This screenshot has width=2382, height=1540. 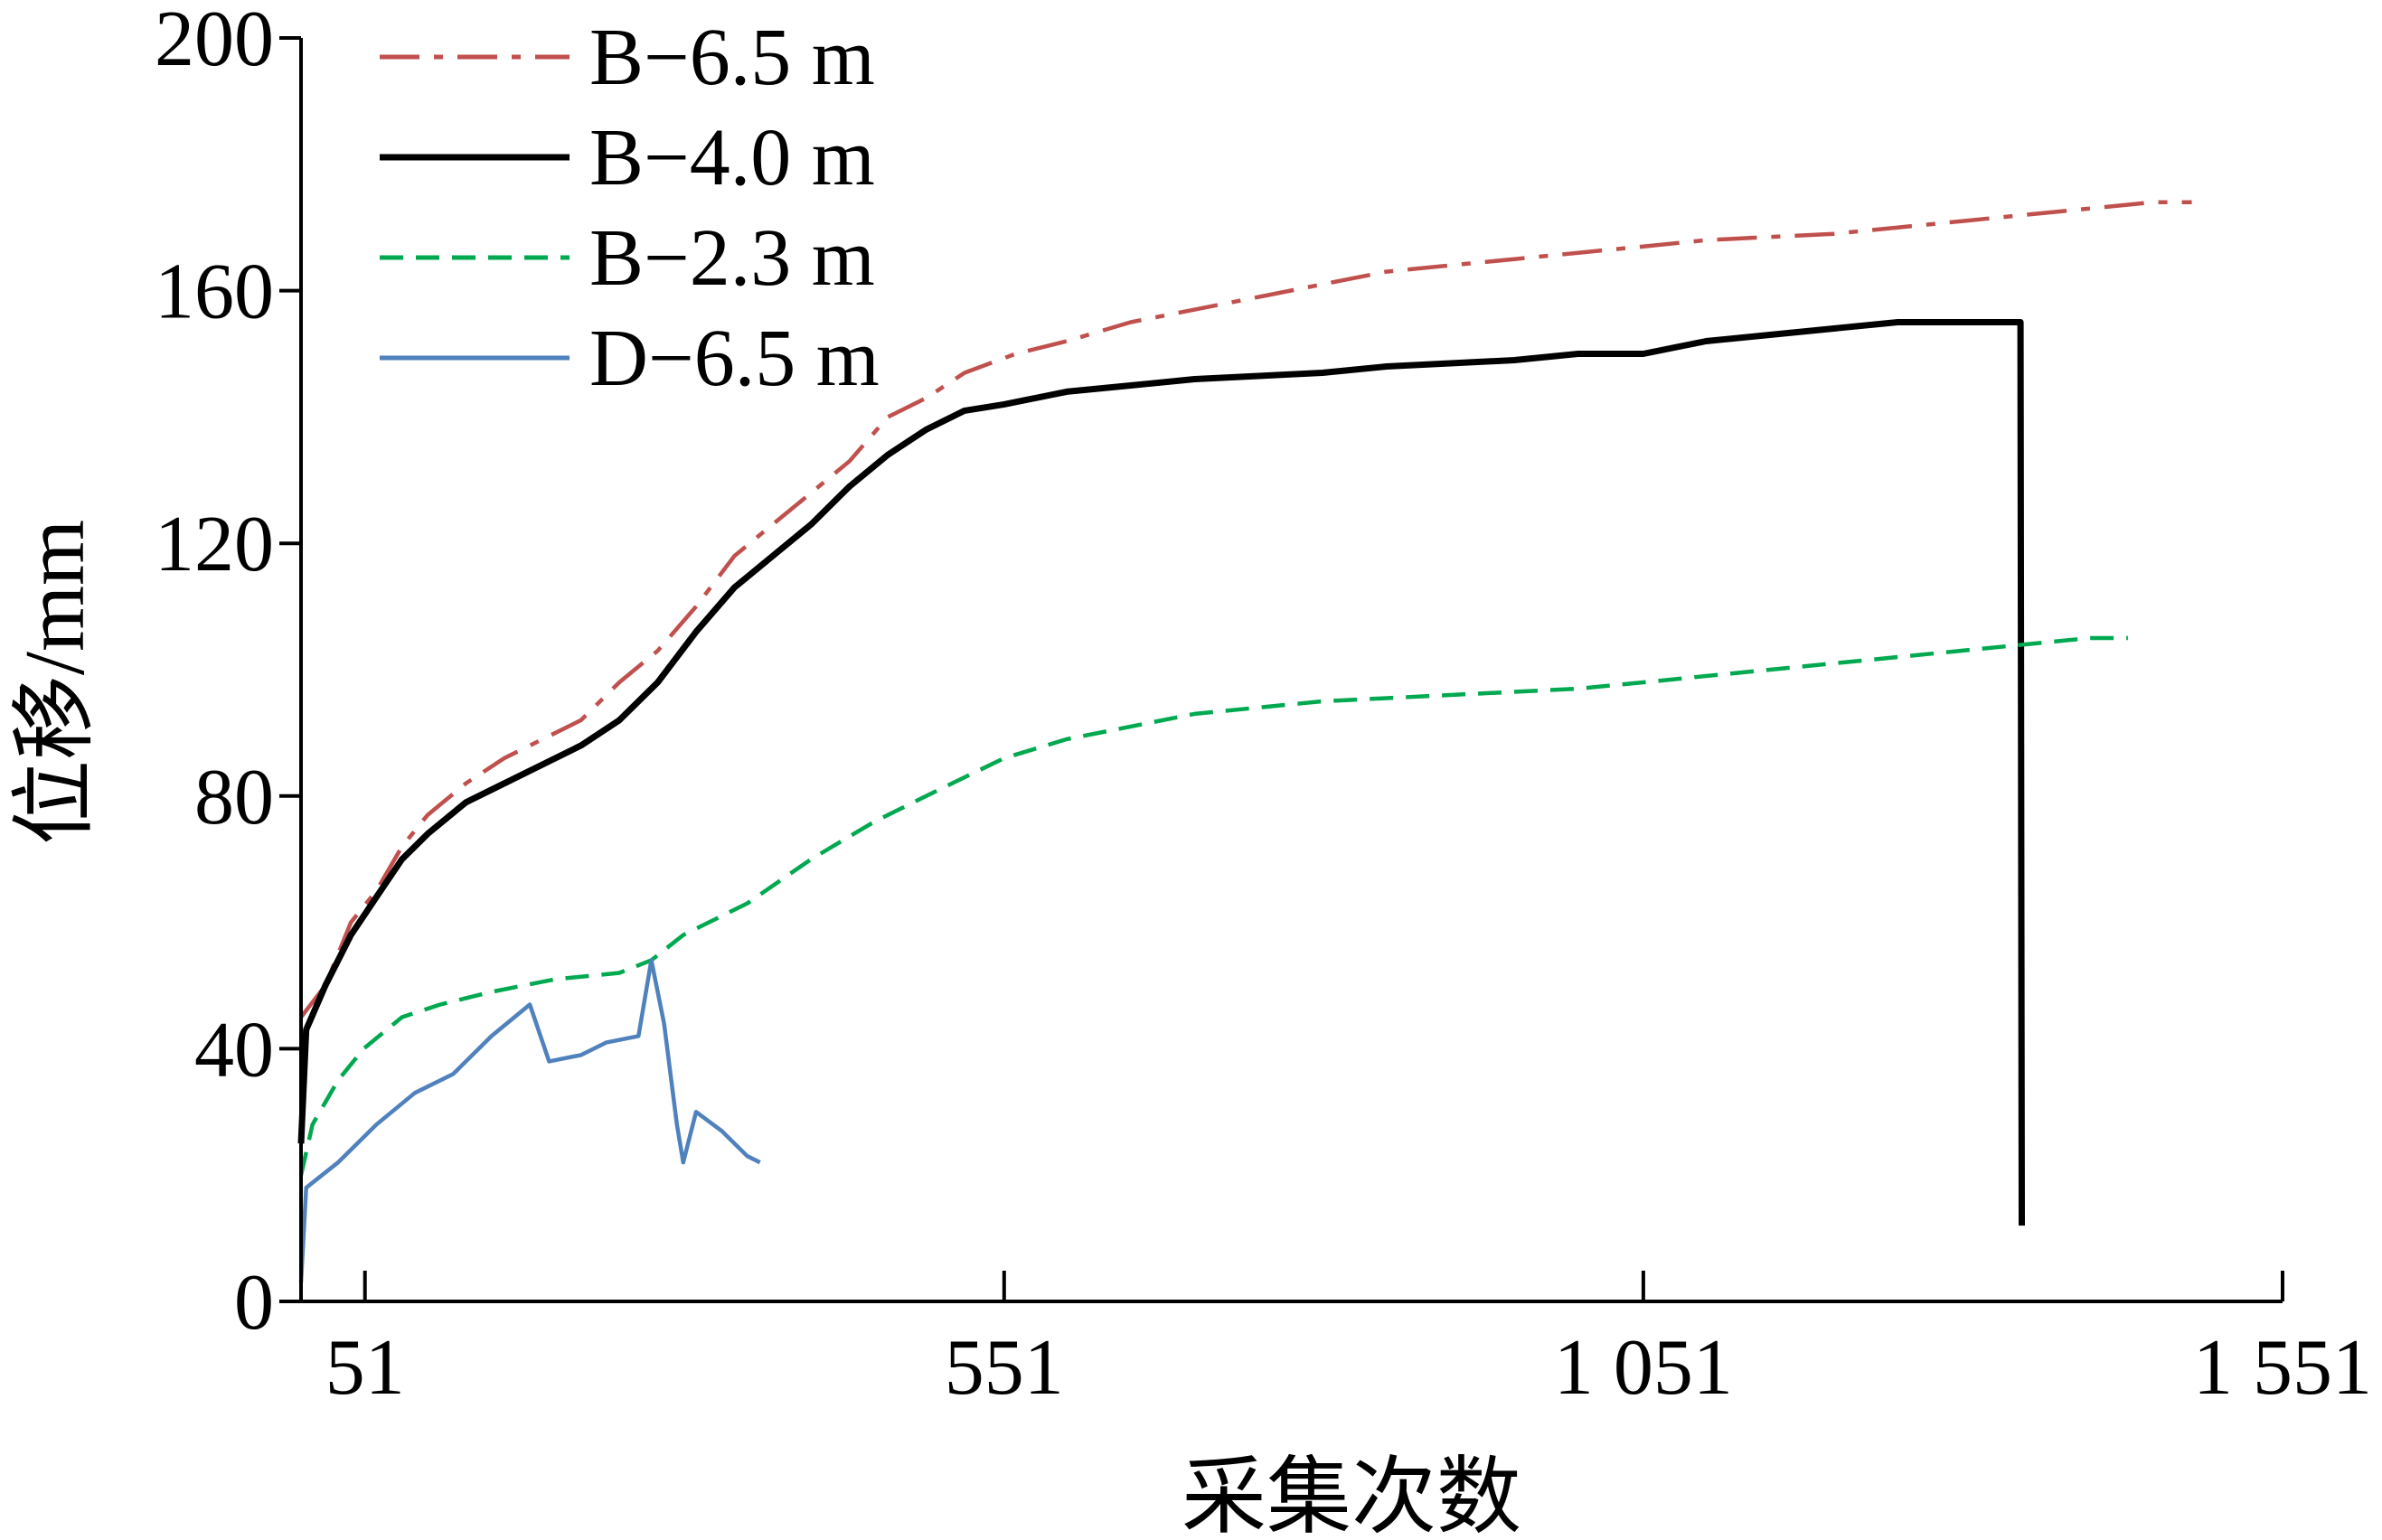 What do you see at coordinates (732, 258) in the screenshot?
I see `legend-label-3: B−2.3 m` at bounding box center [732, 258].